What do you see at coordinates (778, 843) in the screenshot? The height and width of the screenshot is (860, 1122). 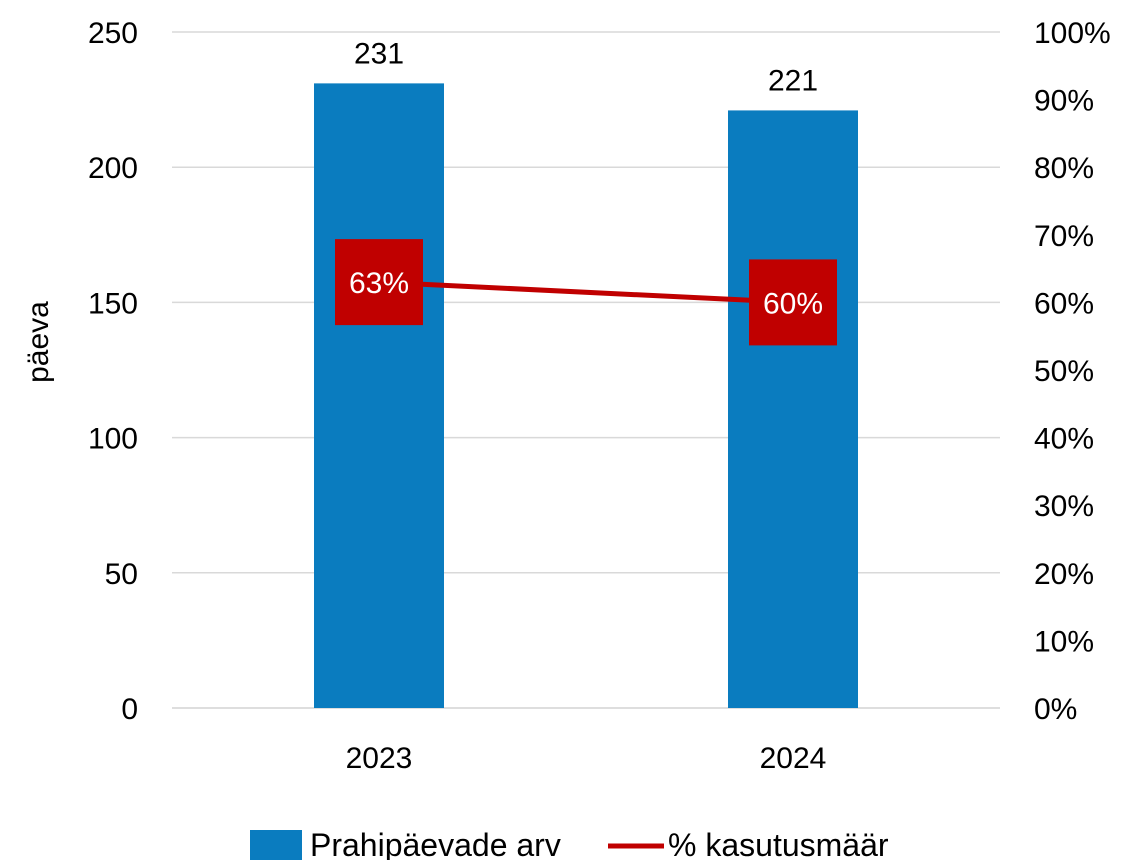 I see `legend-label-line: % kasutusmäär` at bounding box center [778, 843].